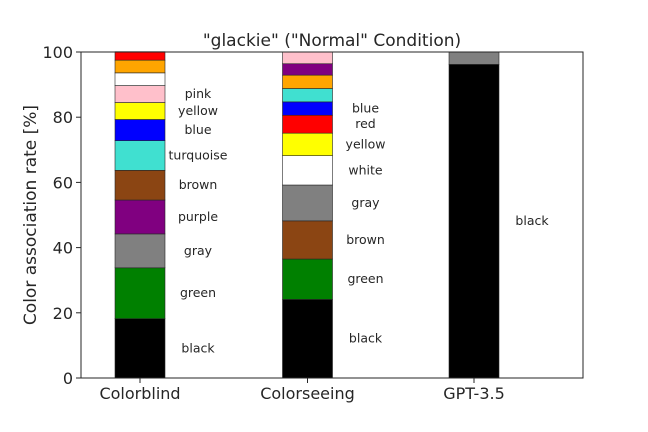  Describe the element at coordinates (63, 117) in the screenshot. I see `y-tick-label: 80` at that location.